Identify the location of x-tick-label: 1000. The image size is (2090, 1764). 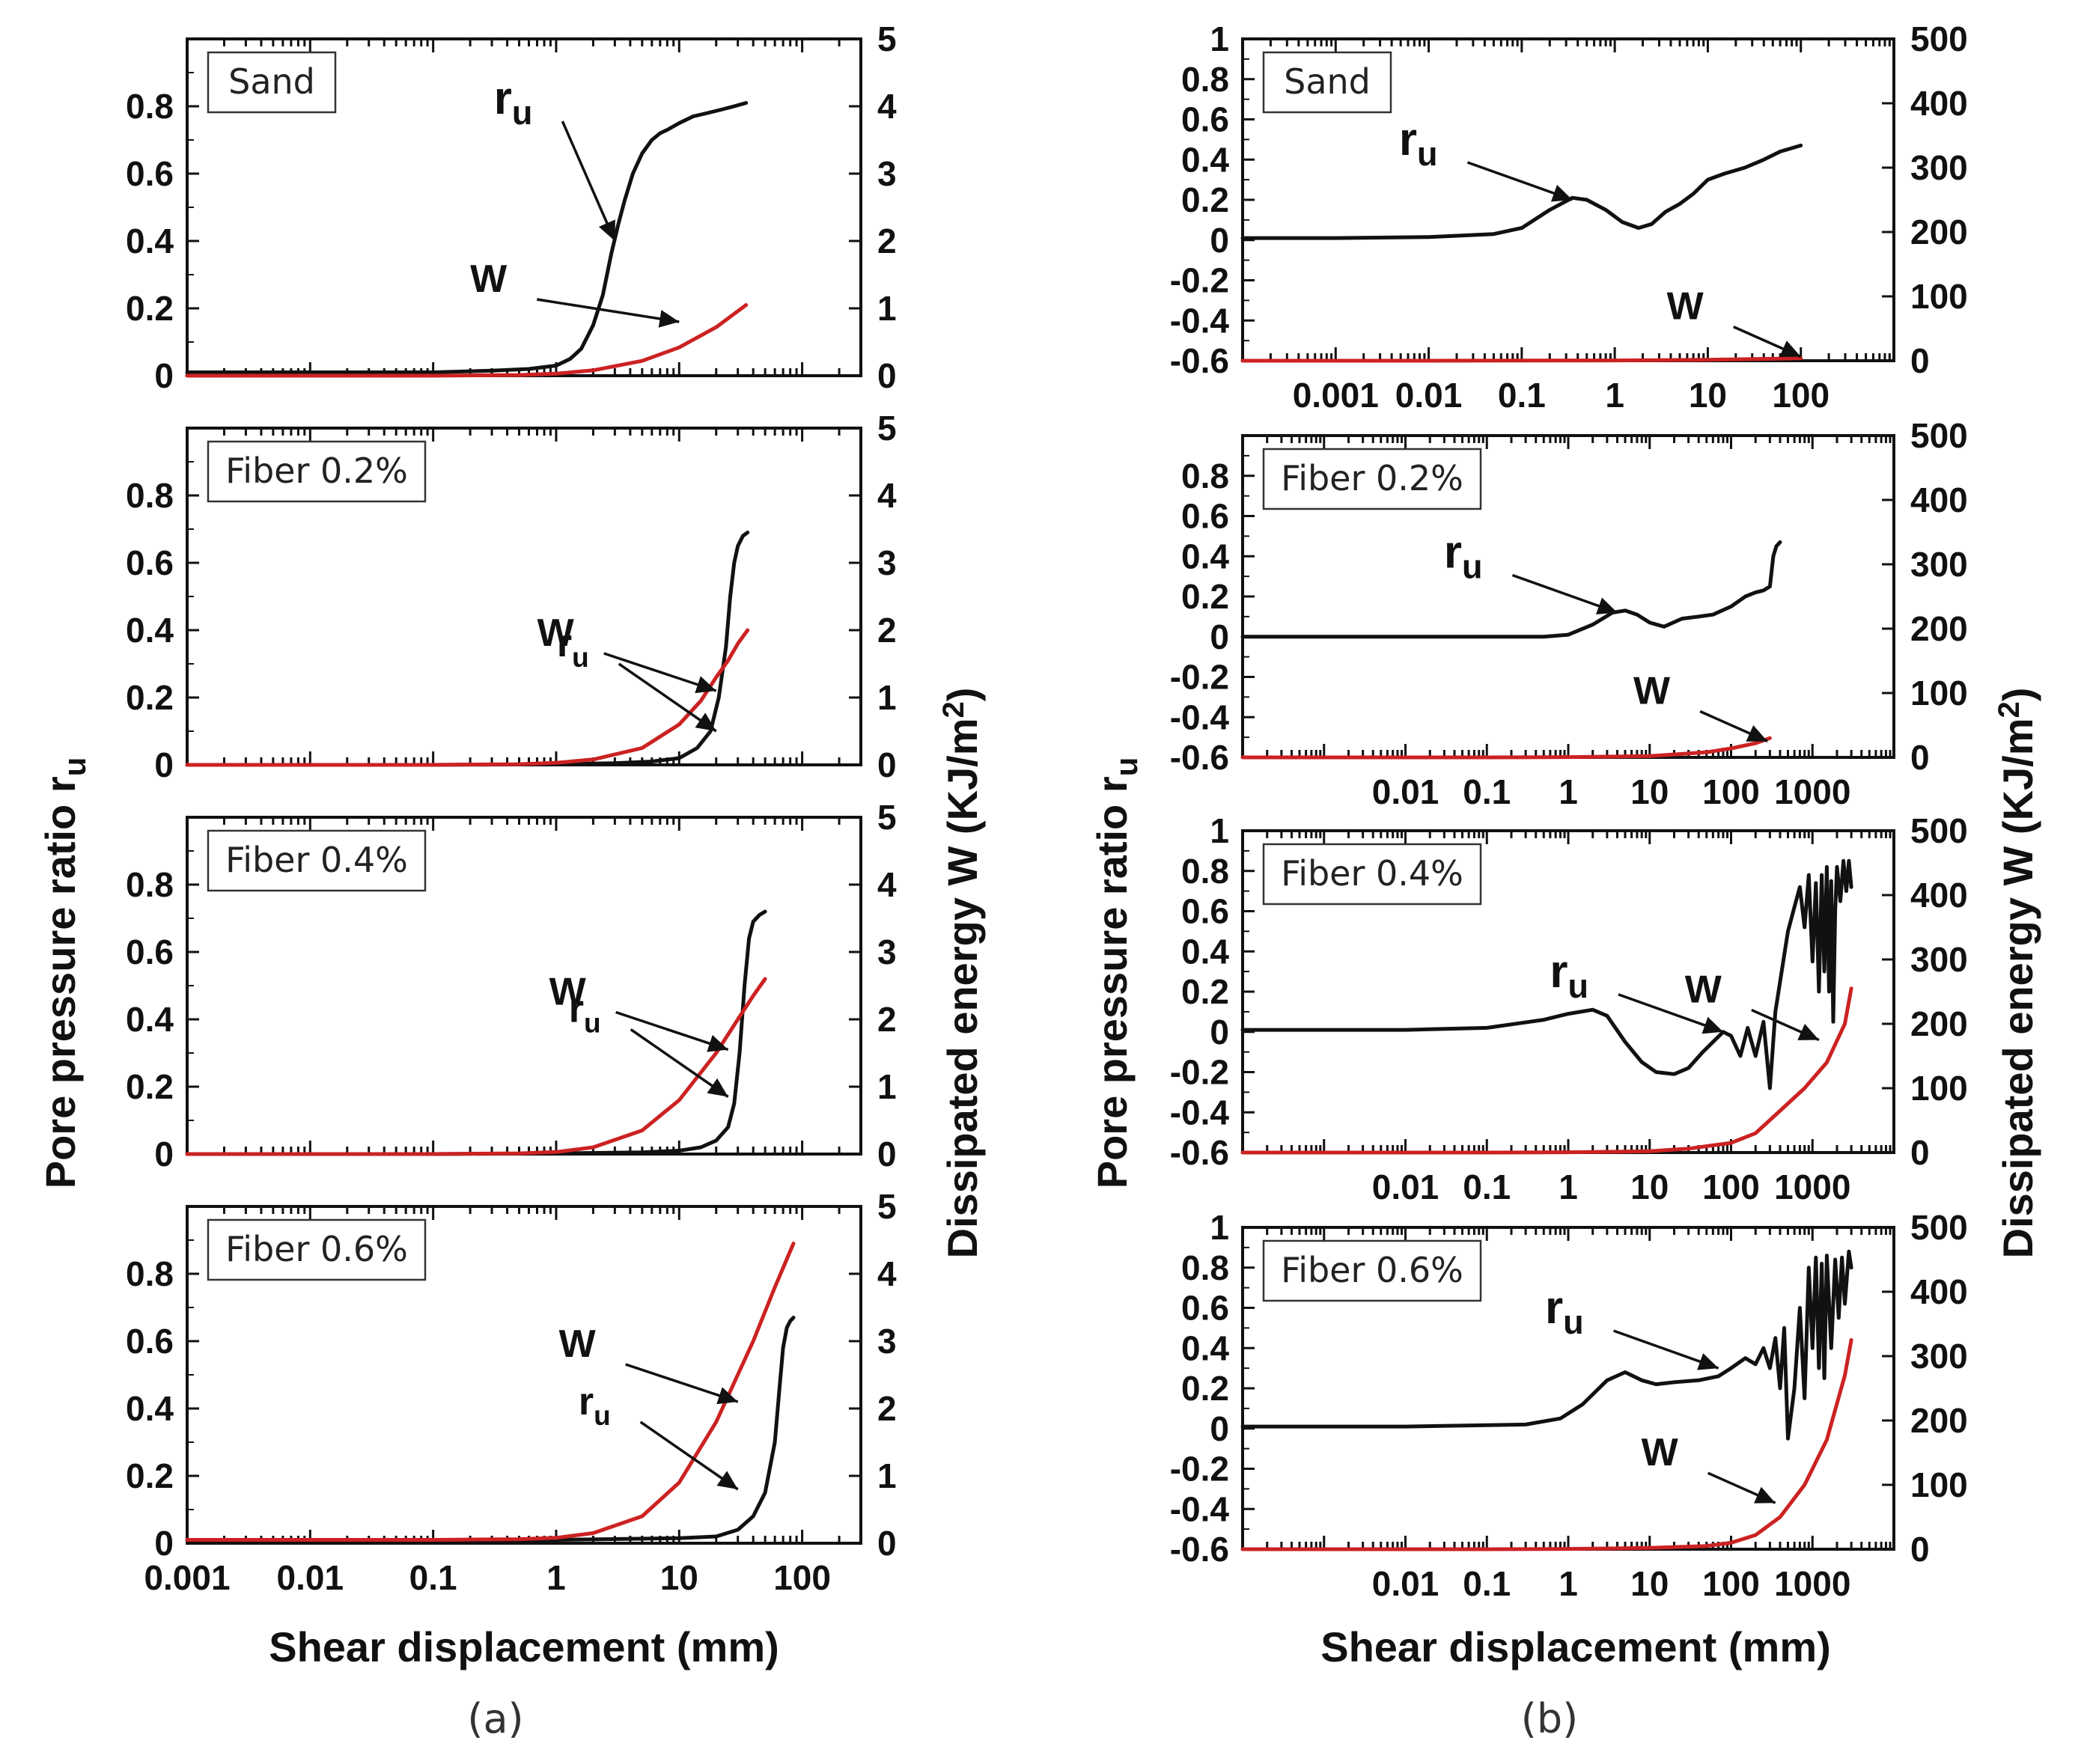
(1812, 1584).